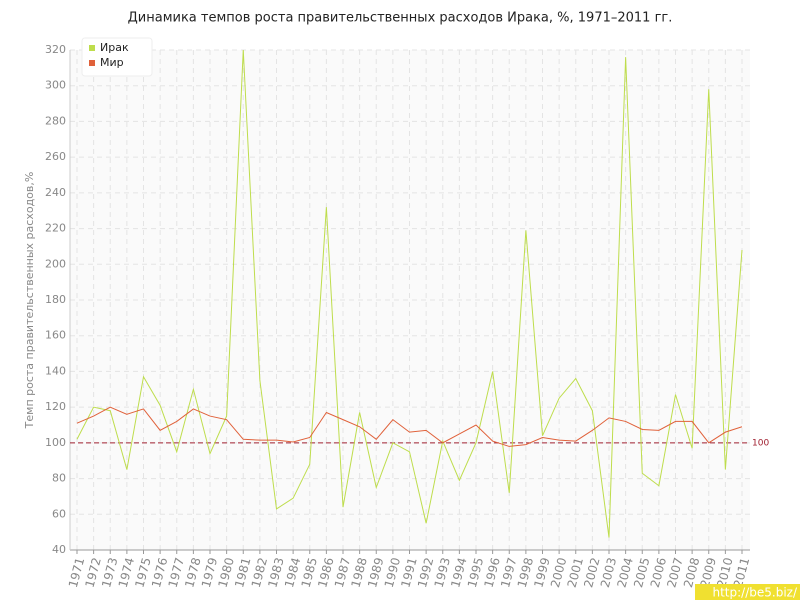  What do you see at coordinates (112, 62) in the screenshot?
I see `legend-label: Мир` at bounding box center [112, 62].